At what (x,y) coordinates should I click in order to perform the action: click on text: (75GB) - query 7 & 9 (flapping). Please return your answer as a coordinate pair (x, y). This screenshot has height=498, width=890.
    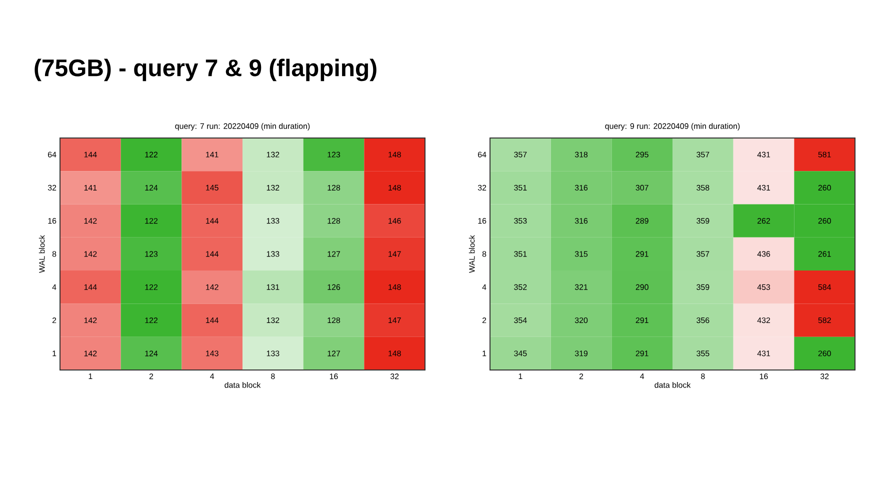
    Looking at the image, I should click on (205, 70).